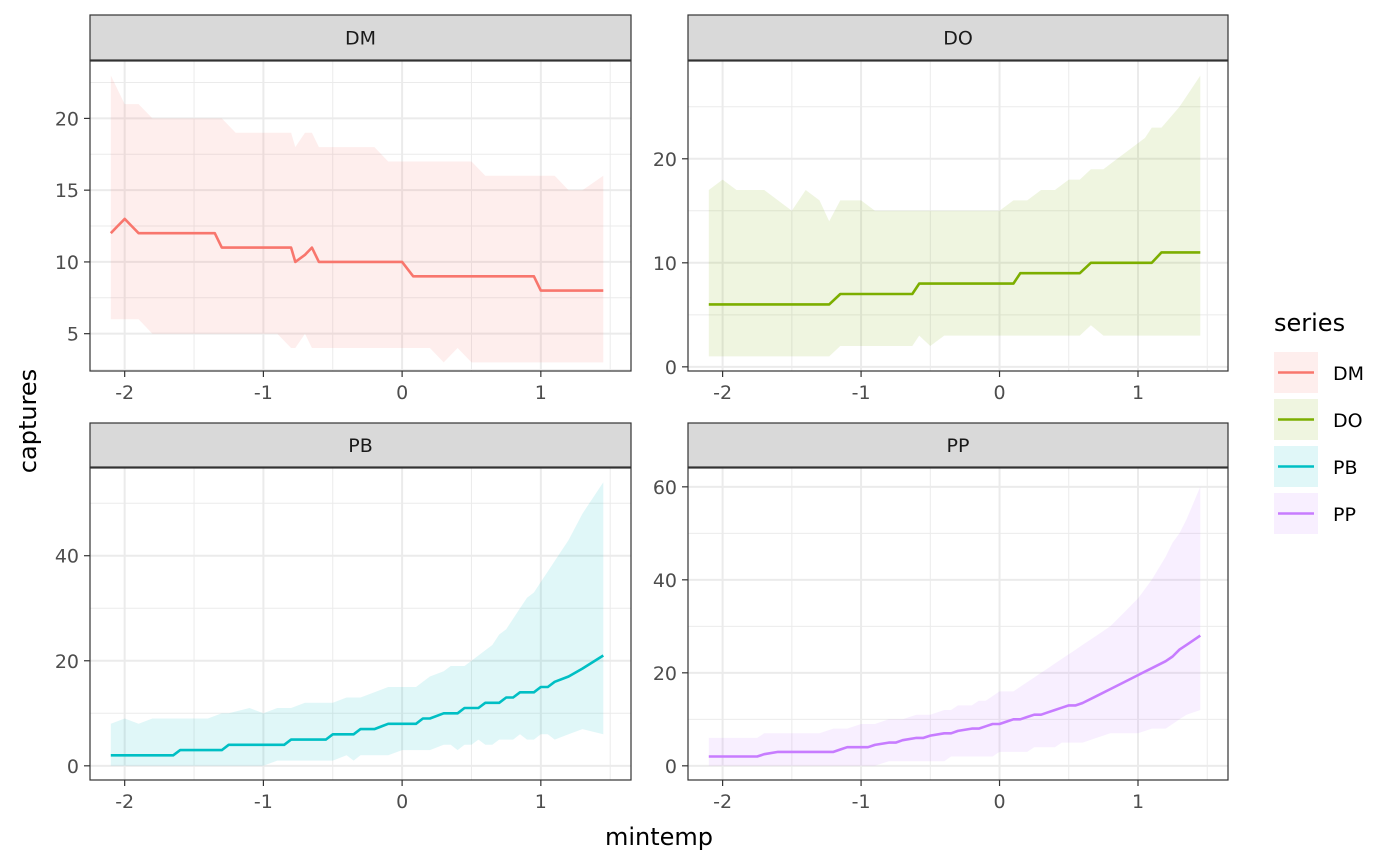 Image resolution: width=1400 pixels, height=866 pixels. I want to click on panel-dm-strip-label: DM, so click(360, 39).